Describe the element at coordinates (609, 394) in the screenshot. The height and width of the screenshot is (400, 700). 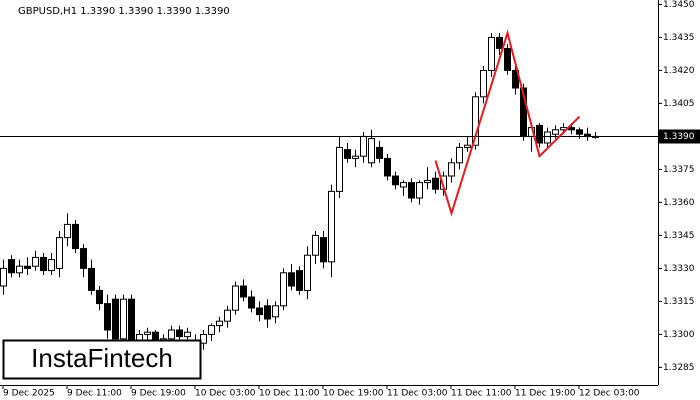
I see `x-tick-label: 12 Dec 03:00` at that location.